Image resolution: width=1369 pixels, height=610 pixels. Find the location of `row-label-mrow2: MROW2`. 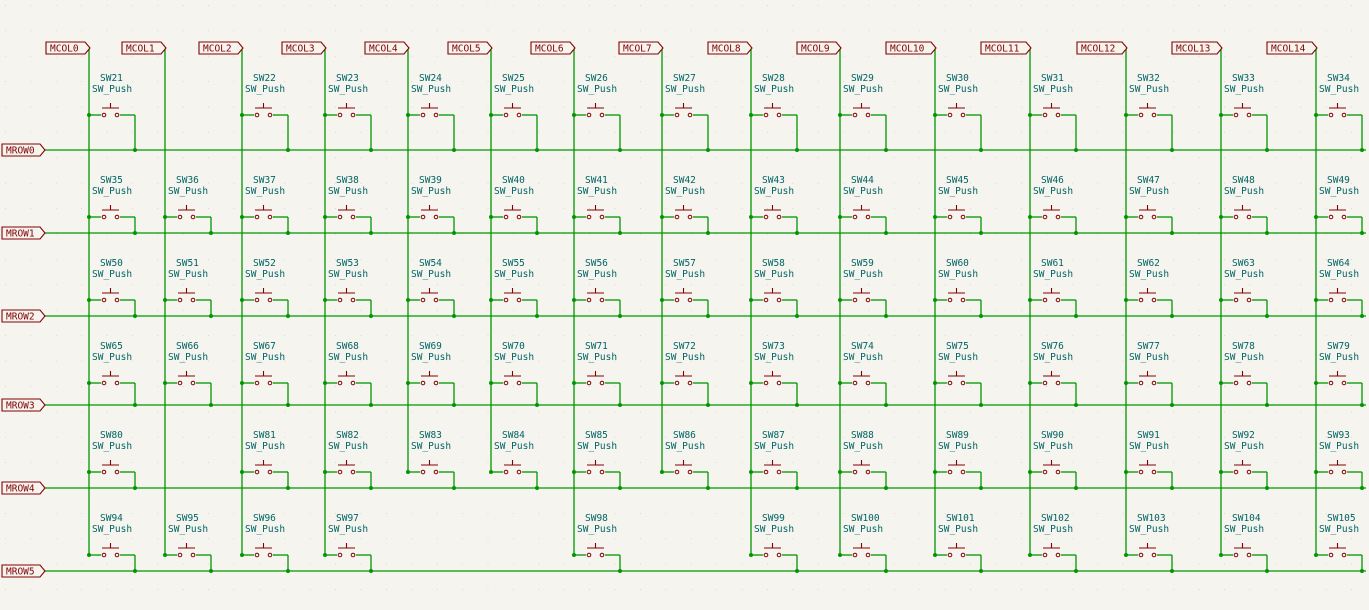

row-label-mrow2: MROW2 is located at coordinates (23, 316).